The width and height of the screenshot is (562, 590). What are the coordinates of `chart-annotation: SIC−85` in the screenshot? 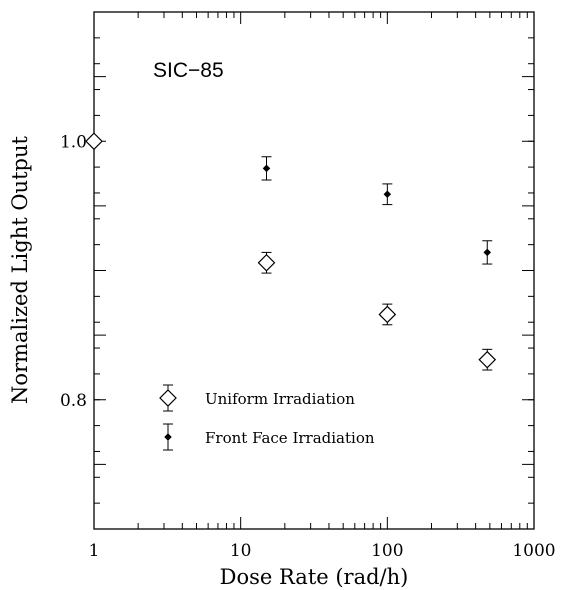 It's located at (188, 70).